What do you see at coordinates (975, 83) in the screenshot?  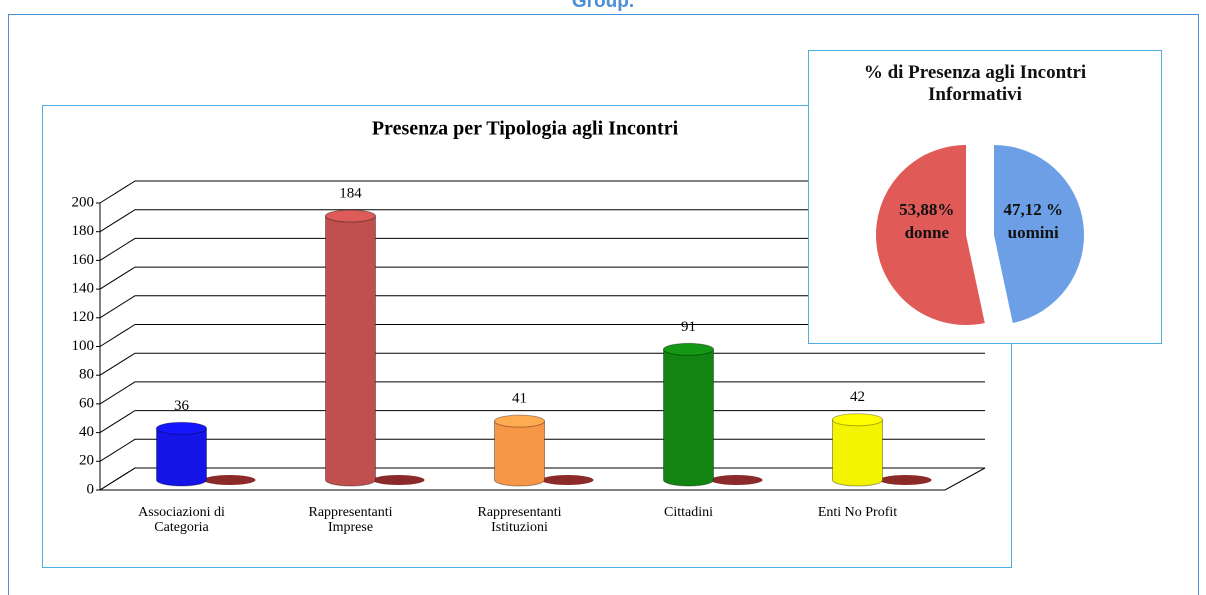 I see `chart-title: % di Presenza agli Incontri Informativi` at bounding box center [975, 83].